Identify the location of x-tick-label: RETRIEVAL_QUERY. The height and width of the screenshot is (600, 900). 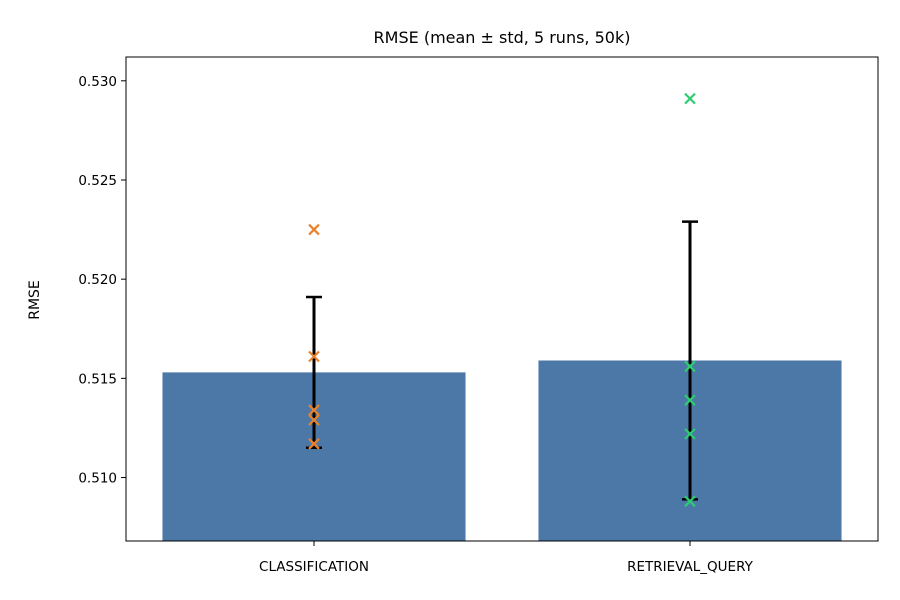
(690, 567).